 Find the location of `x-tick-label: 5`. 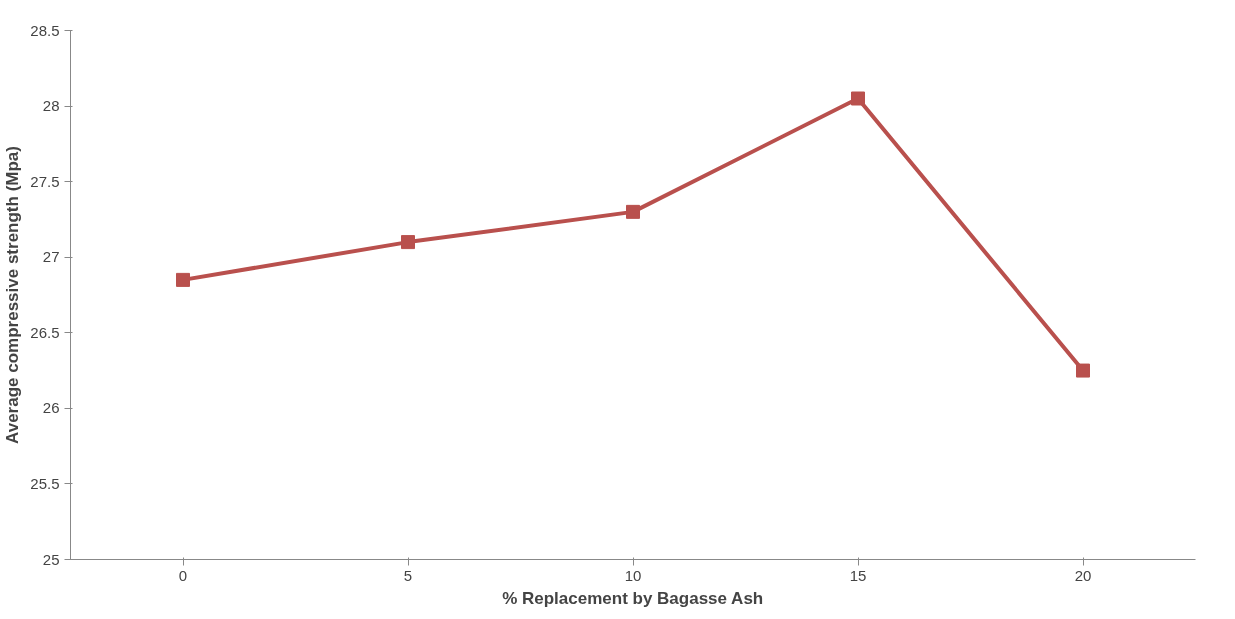

x-tick-label: 5 is located at coordinates (408, 575).